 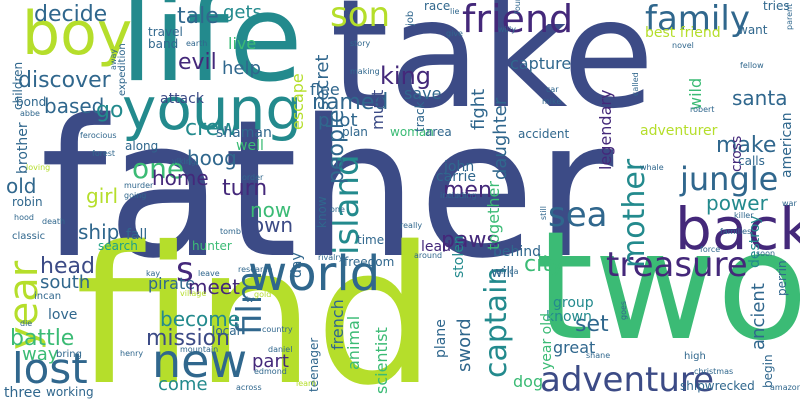 I want to click on word-adventurer: adventurer, so click(x=679, y=131).